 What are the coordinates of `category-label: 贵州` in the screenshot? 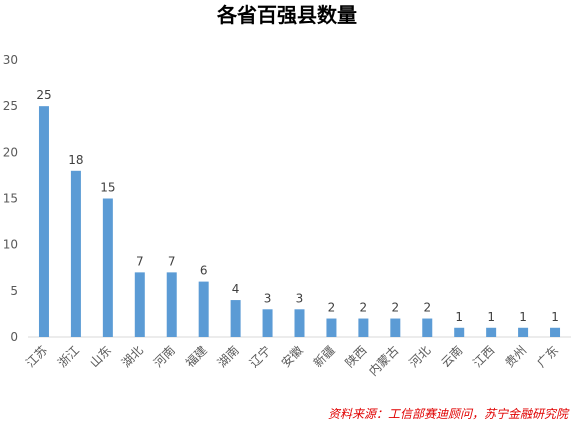 It's located at (515, 356).